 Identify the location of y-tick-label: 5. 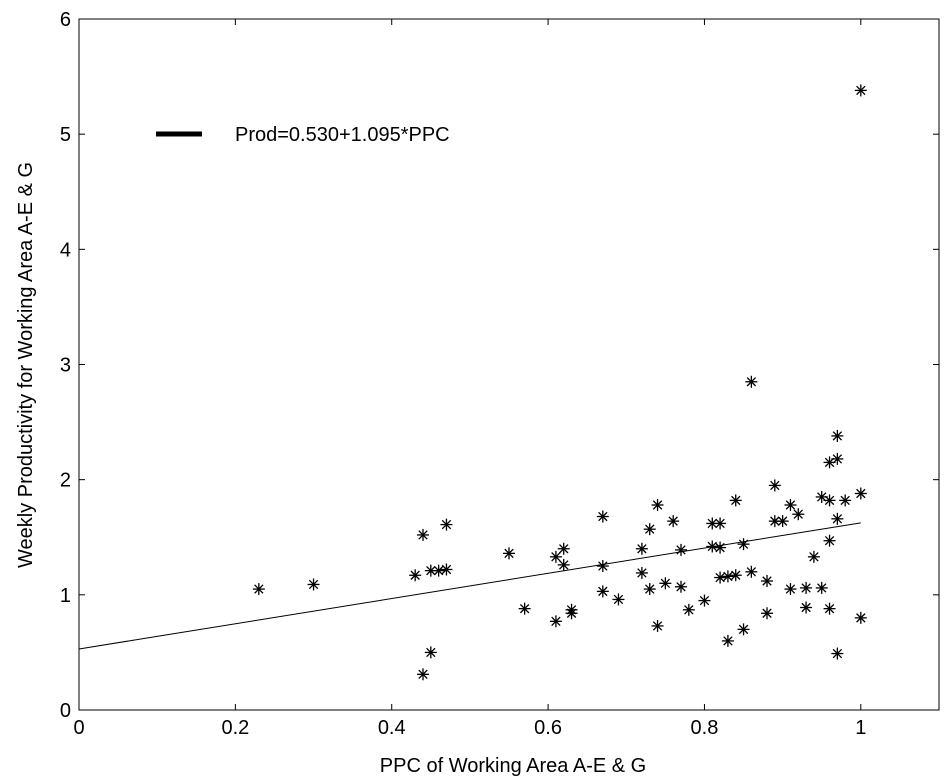
(65, 135).